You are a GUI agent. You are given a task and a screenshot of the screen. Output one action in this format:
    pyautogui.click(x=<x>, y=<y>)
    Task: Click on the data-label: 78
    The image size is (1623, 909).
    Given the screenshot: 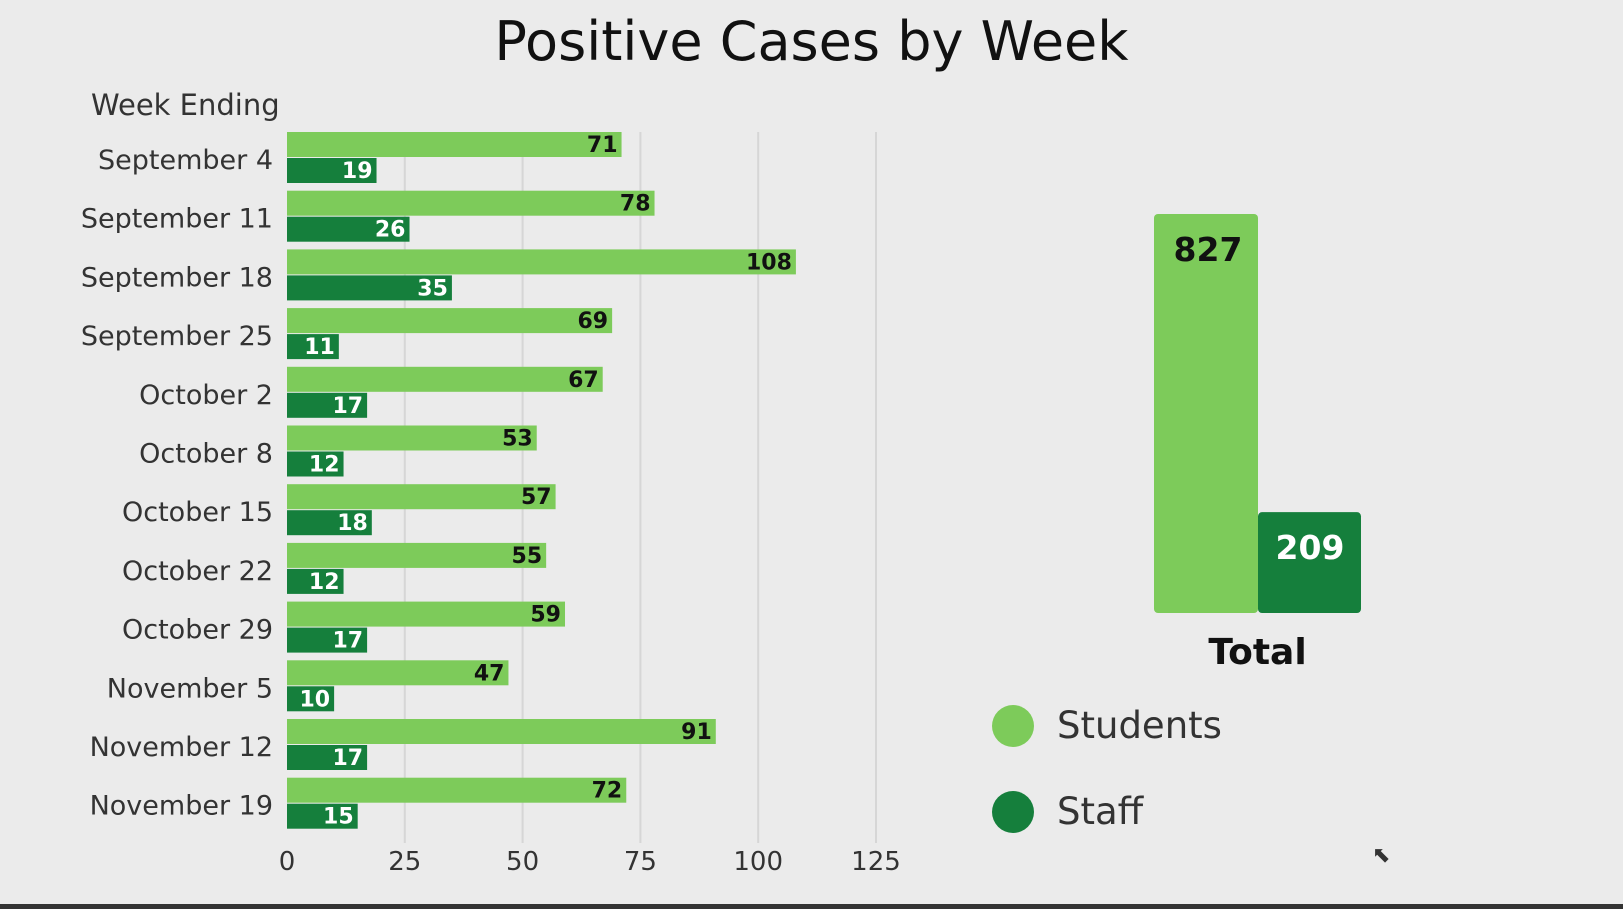 What is the action you would take?
    pyautogui.click(x=635, y=204)
    